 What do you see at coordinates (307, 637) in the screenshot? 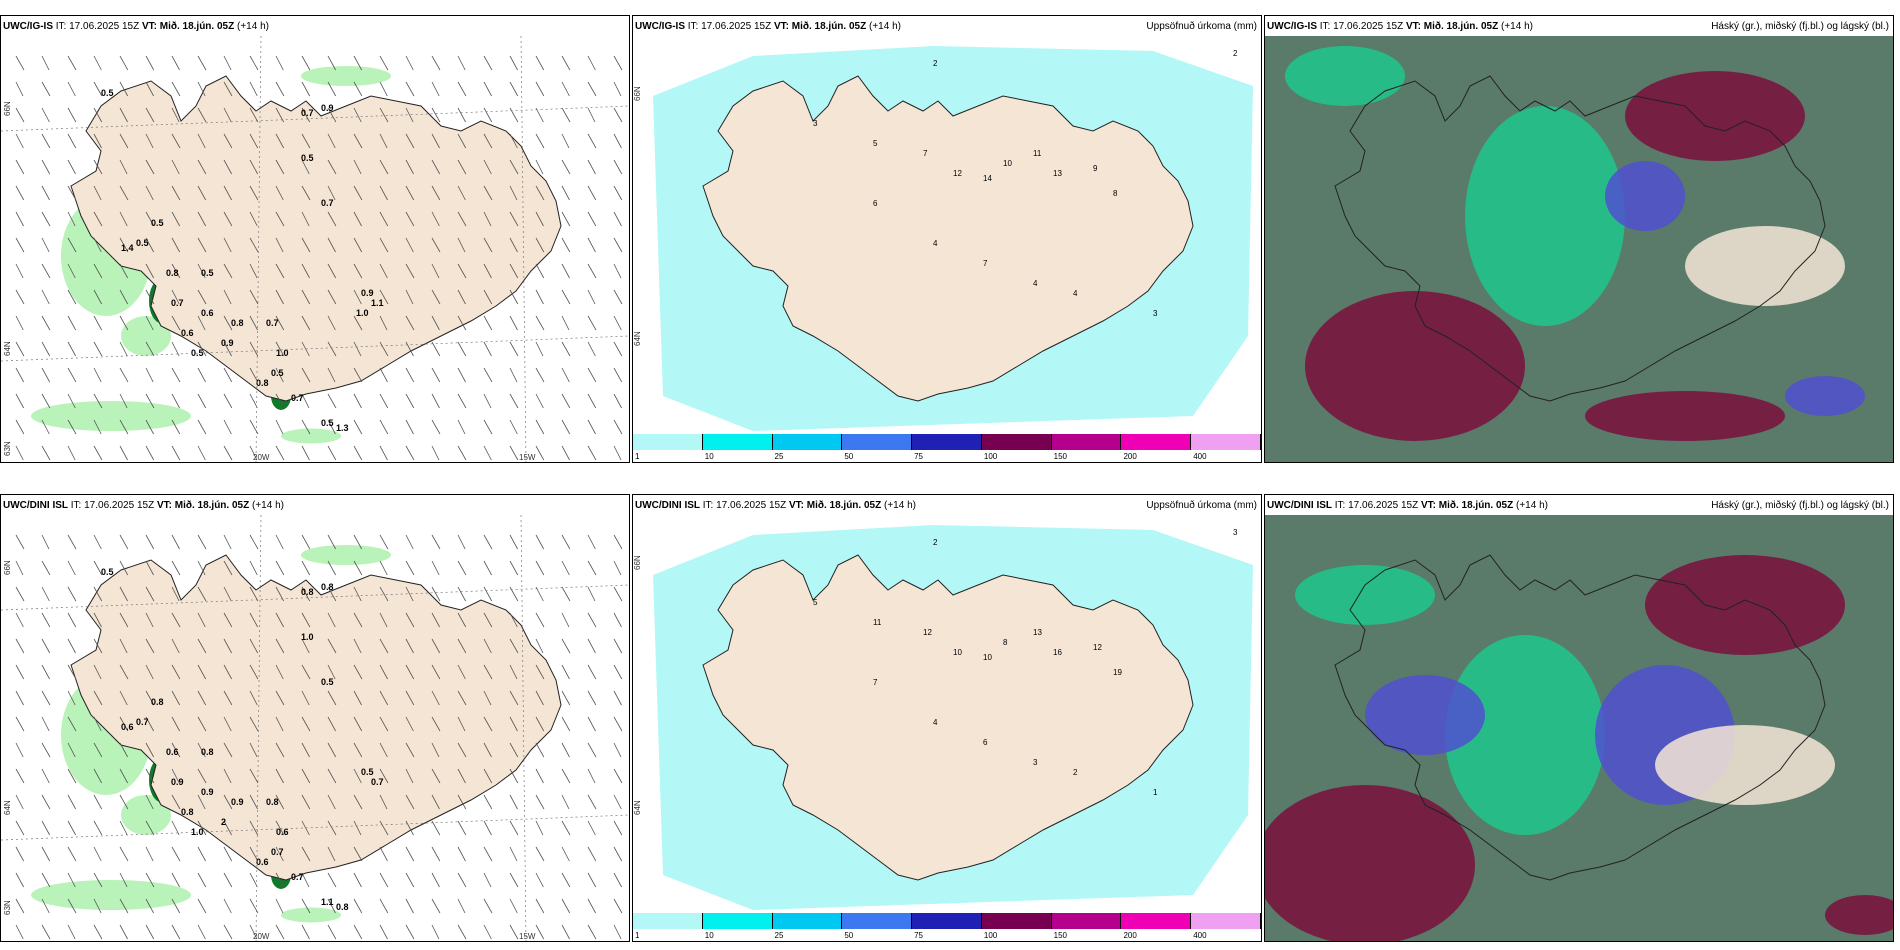
I see `precip-value-label: 1.0` at bounding box center [307, 637].